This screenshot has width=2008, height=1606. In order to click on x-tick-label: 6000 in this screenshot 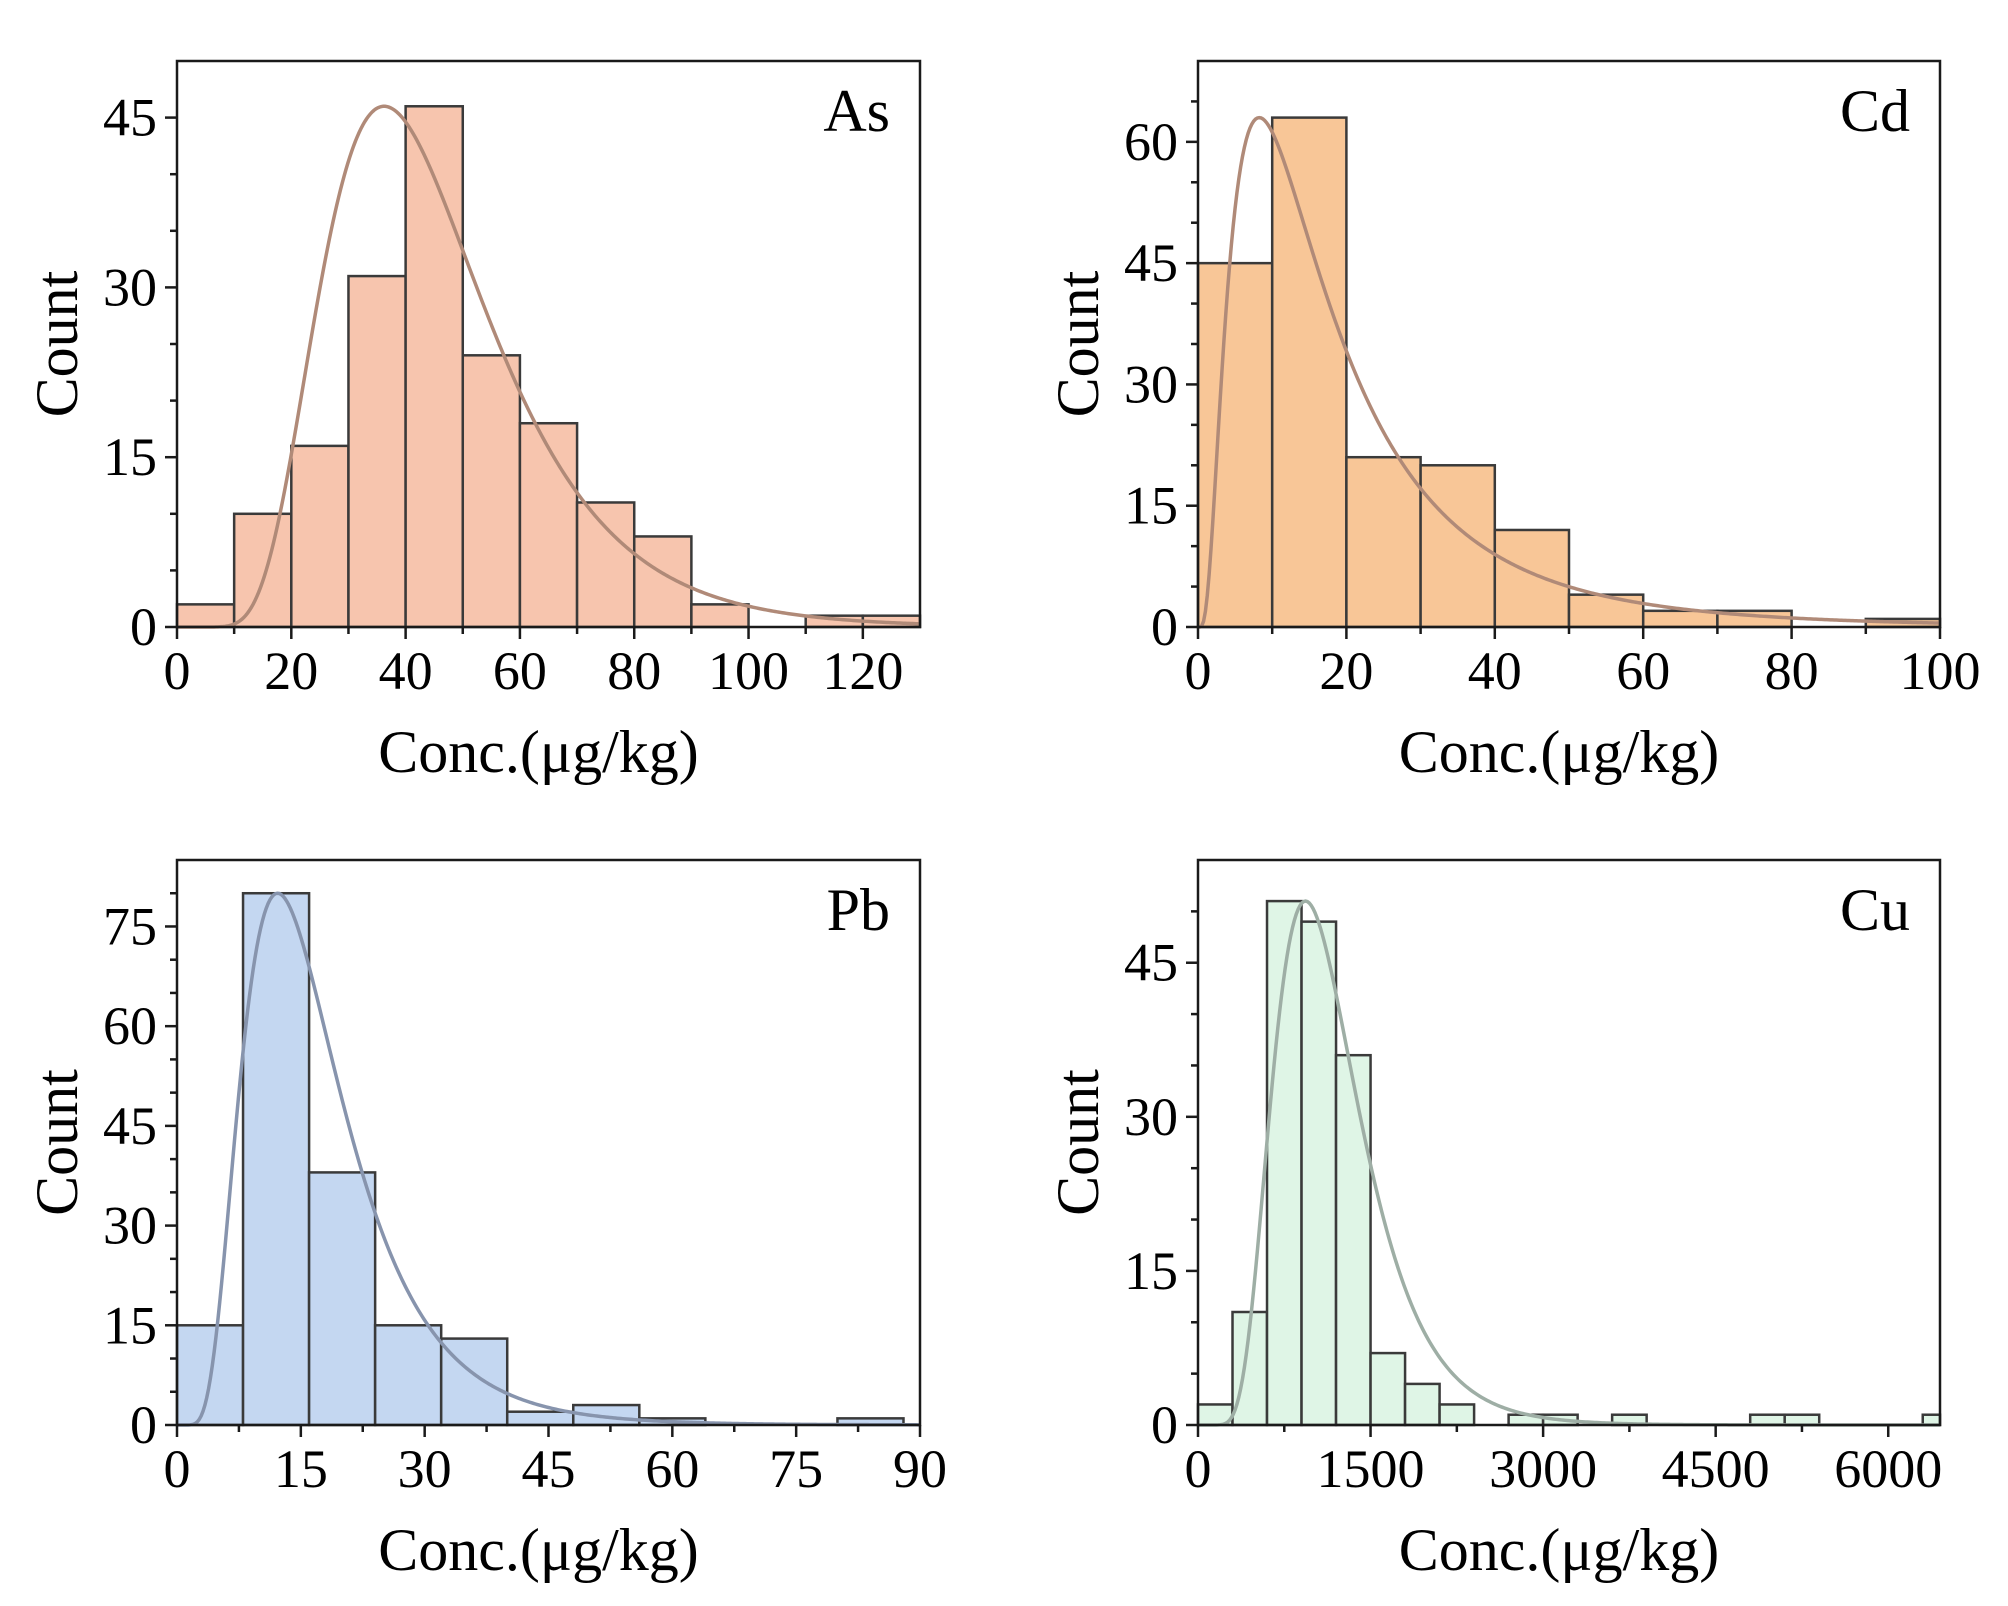, I will do `click(1888, 1469)`.